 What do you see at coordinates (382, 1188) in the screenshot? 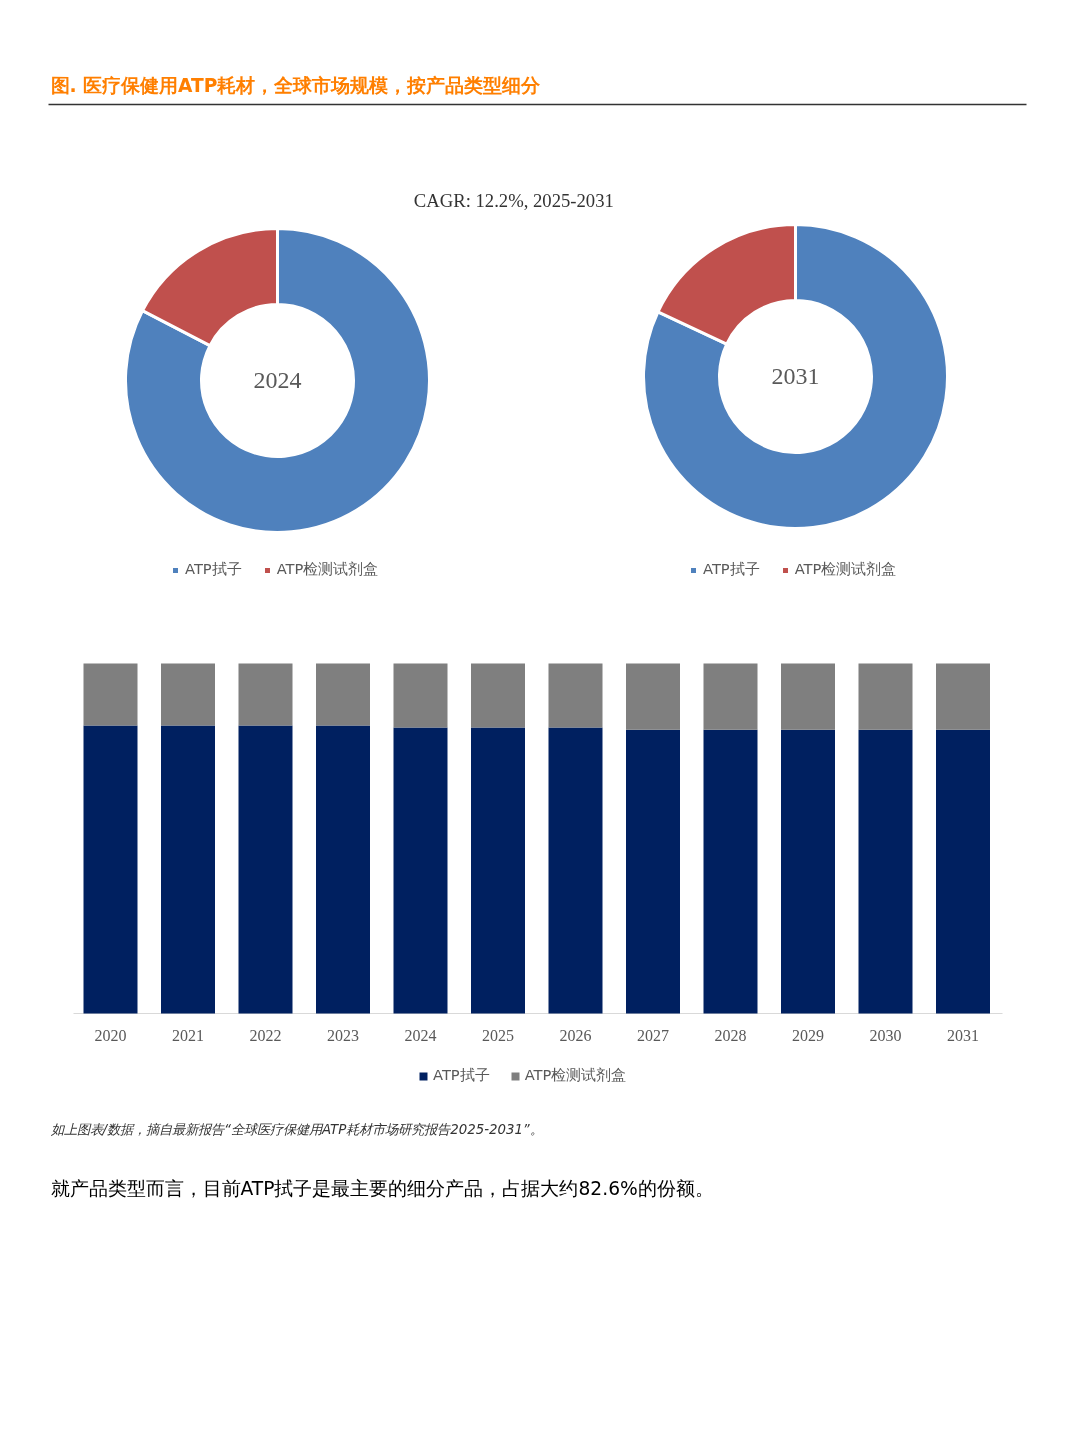
I see `text: 就产品类型而言，目前ATP拭子是最主要的细分产品，占据大约82.6%的份额。` at bounding box center [382, 1188].